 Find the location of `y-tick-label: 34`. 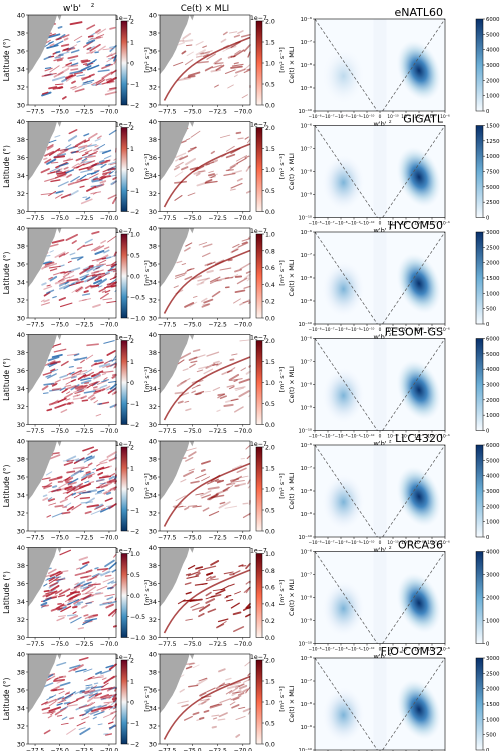

y-tick-label: 34 is located at coordinates (153, 602).